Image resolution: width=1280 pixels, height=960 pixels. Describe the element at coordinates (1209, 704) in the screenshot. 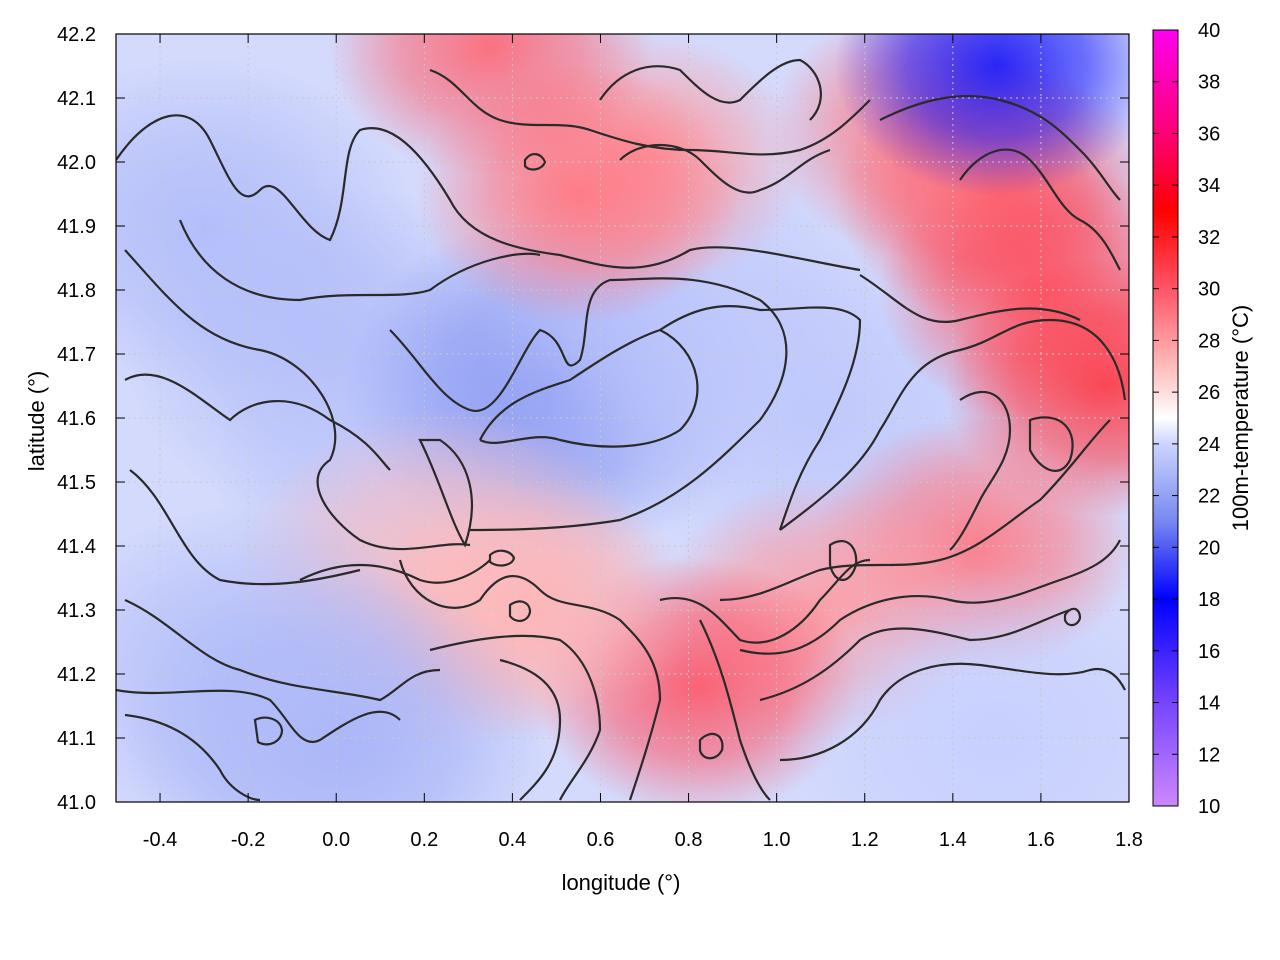

I see `colorbar-tick-label: 14` at that location.